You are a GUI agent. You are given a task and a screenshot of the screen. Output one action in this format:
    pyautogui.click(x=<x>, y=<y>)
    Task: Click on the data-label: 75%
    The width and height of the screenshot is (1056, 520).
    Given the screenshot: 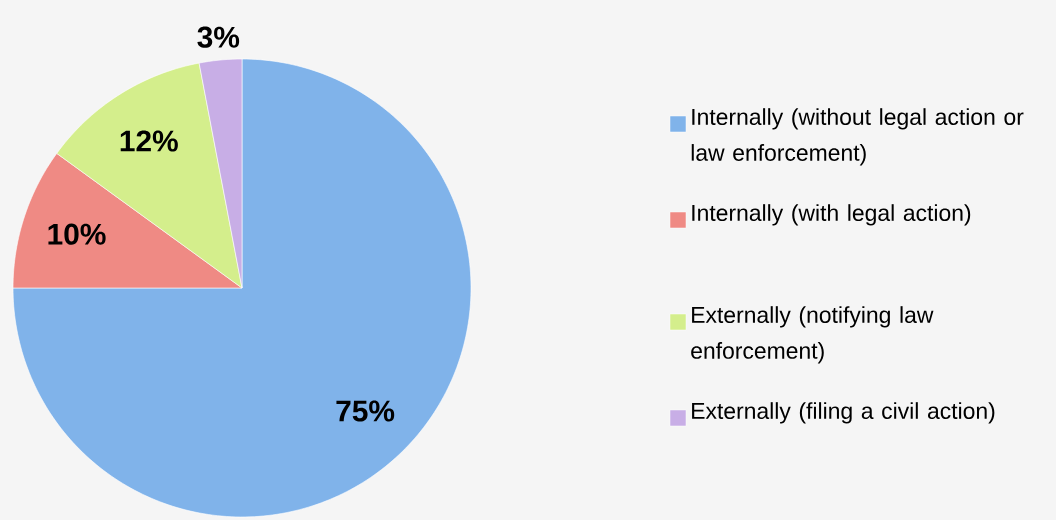 What is the action you would take?
    pyautogui.click(x=365, y=411)
    